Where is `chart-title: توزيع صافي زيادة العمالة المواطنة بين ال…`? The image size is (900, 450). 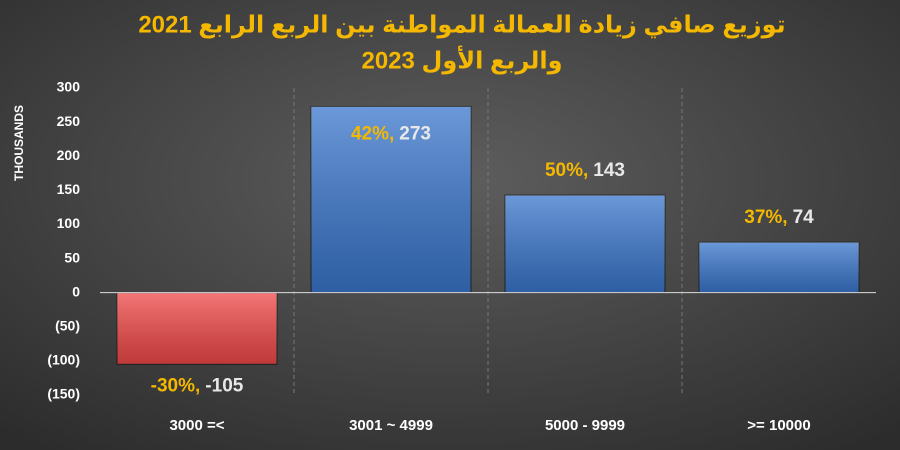 chart-title: توزيع صافي زيادة العمالة المواطنة بين ال… is located at coordinates (461, 24).